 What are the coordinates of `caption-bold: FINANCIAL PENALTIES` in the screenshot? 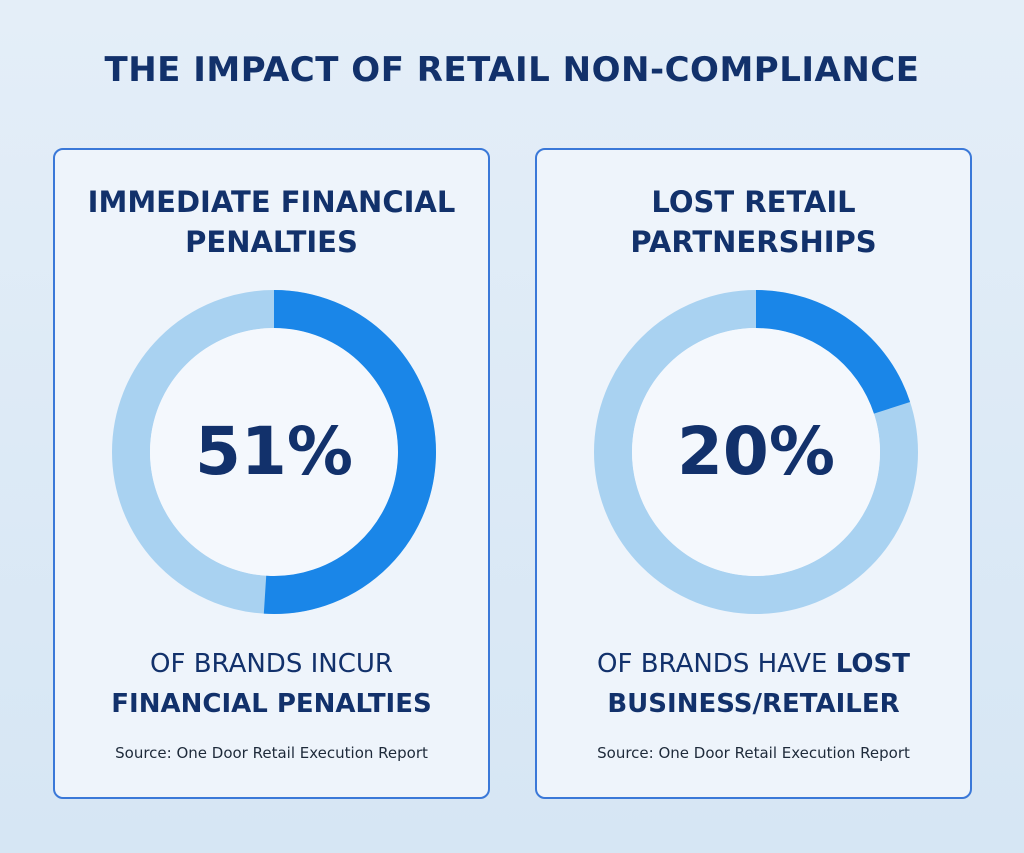 It's located at (271, 704).